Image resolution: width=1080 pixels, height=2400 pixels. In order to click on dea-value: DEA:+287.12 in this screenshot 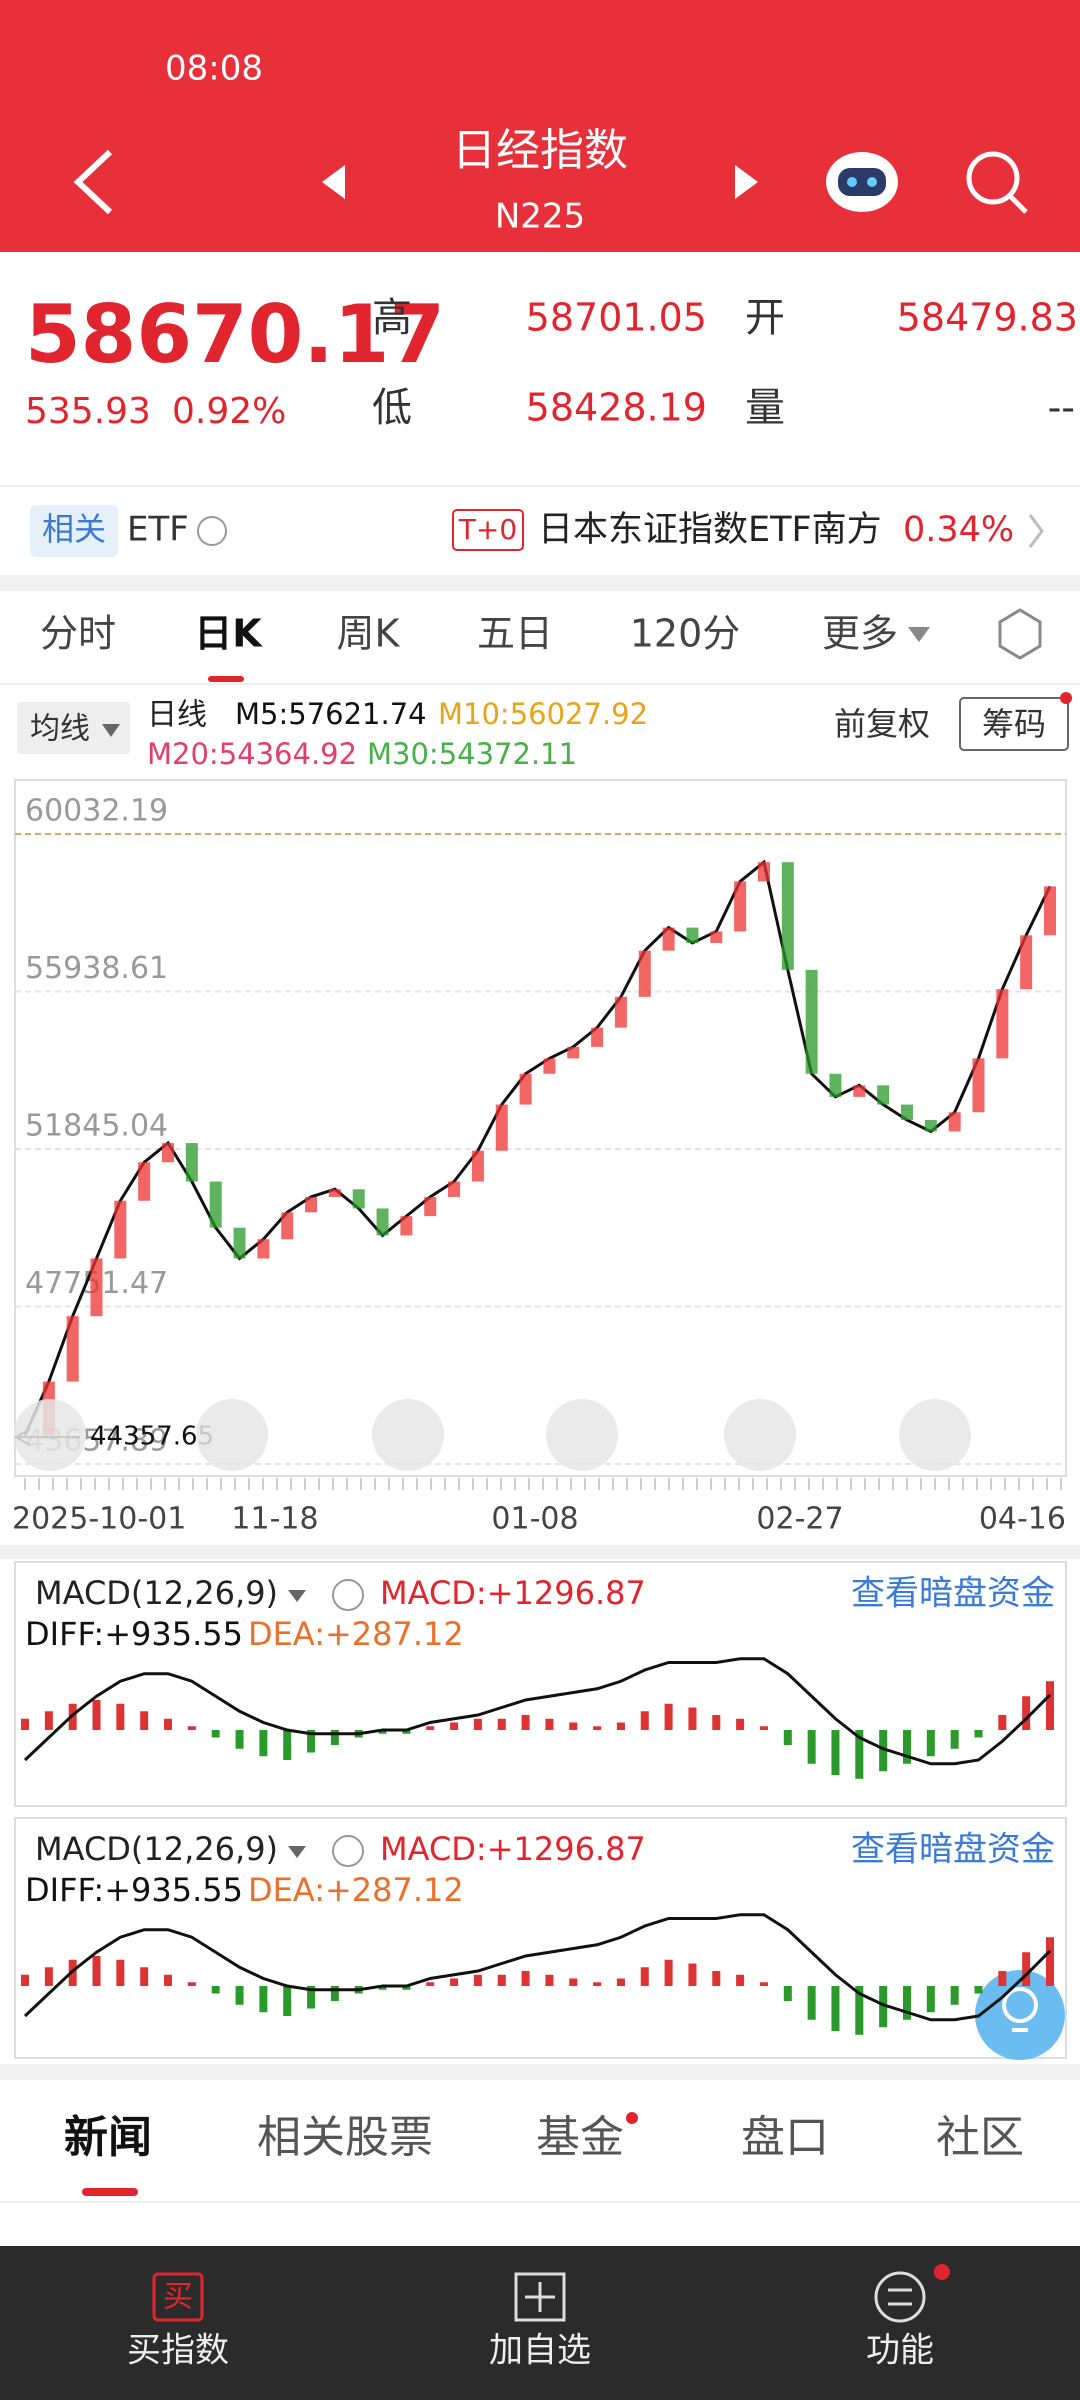, I will do `click(356, 1890)`.